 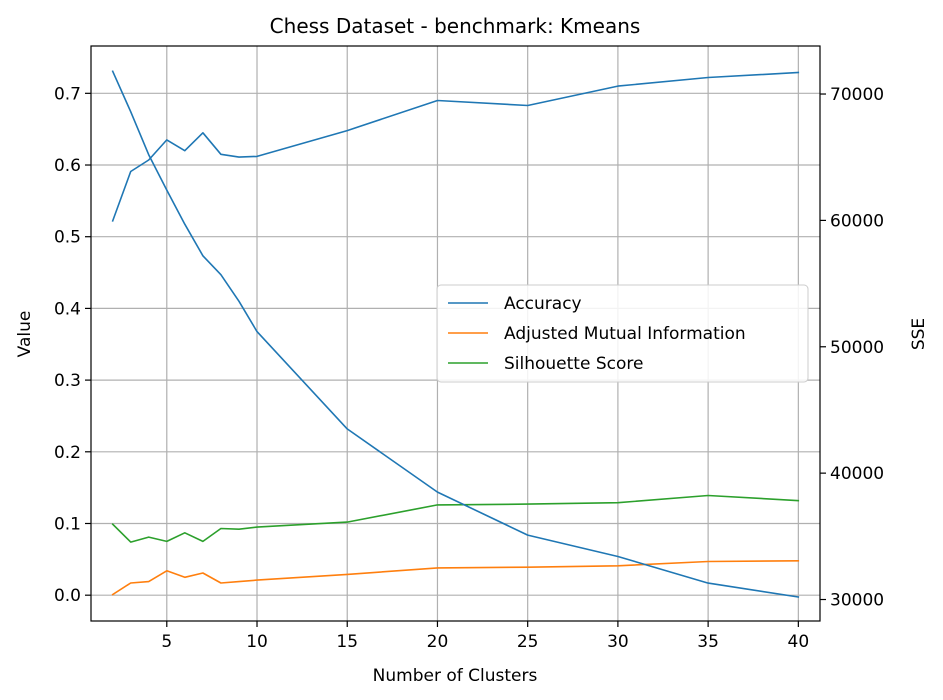 What do you see at coordinates (708, 642) in the screenshot?
I see `x-tick-label: 35` at bounding box center [708, 642].